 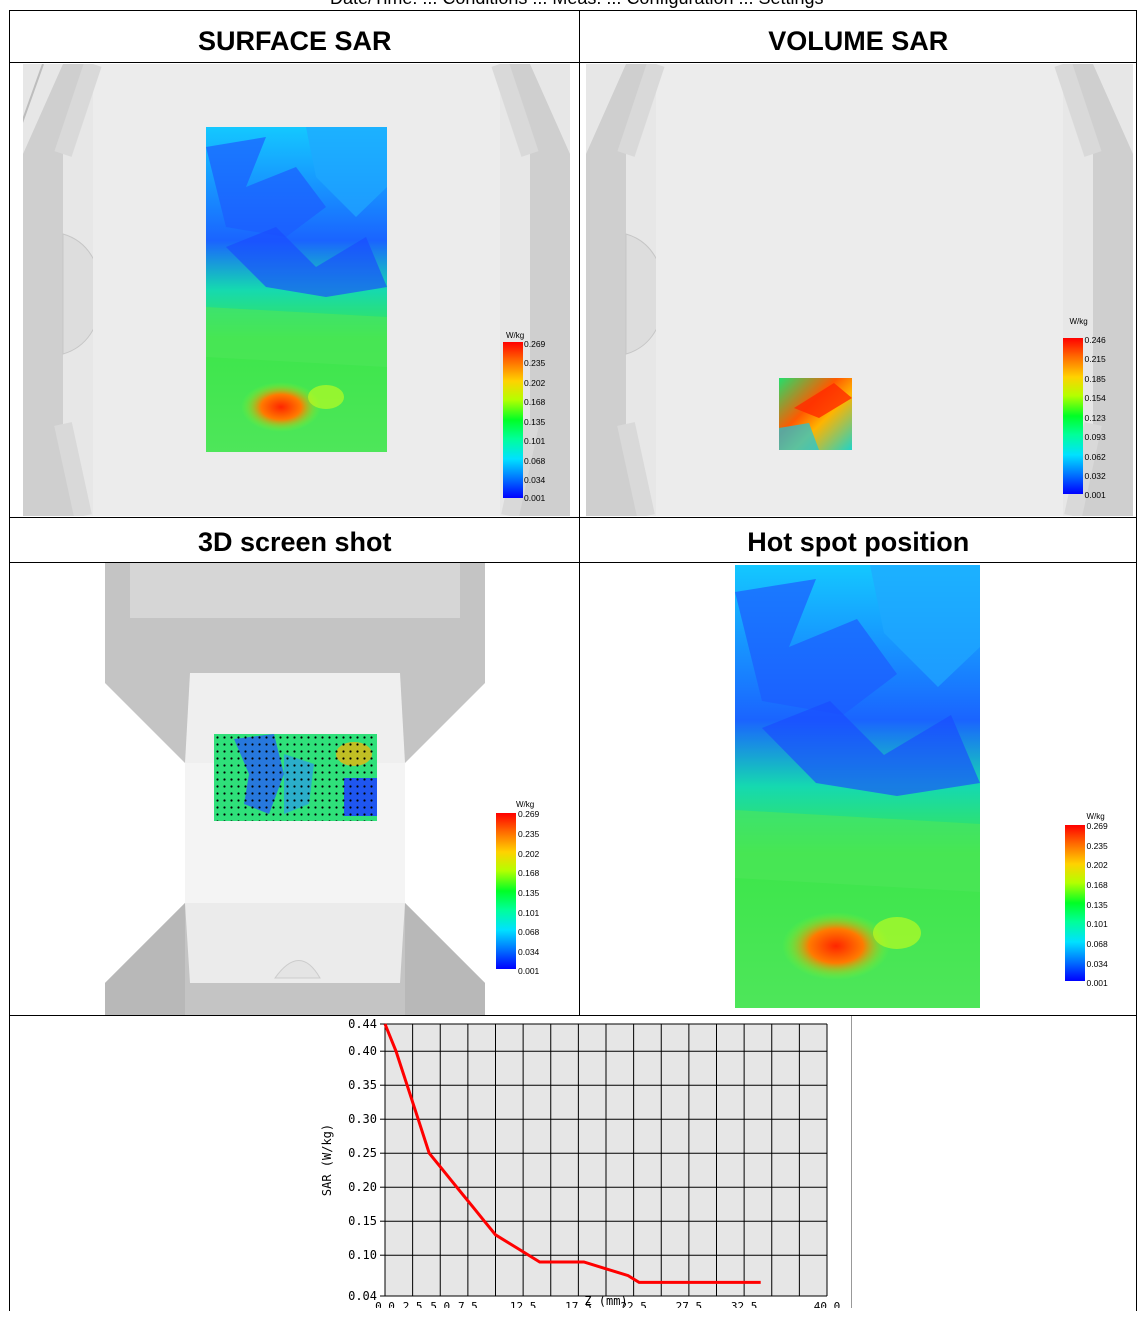 I want to click on x-tick-label: 2.5, so click(x=413, y=1304).